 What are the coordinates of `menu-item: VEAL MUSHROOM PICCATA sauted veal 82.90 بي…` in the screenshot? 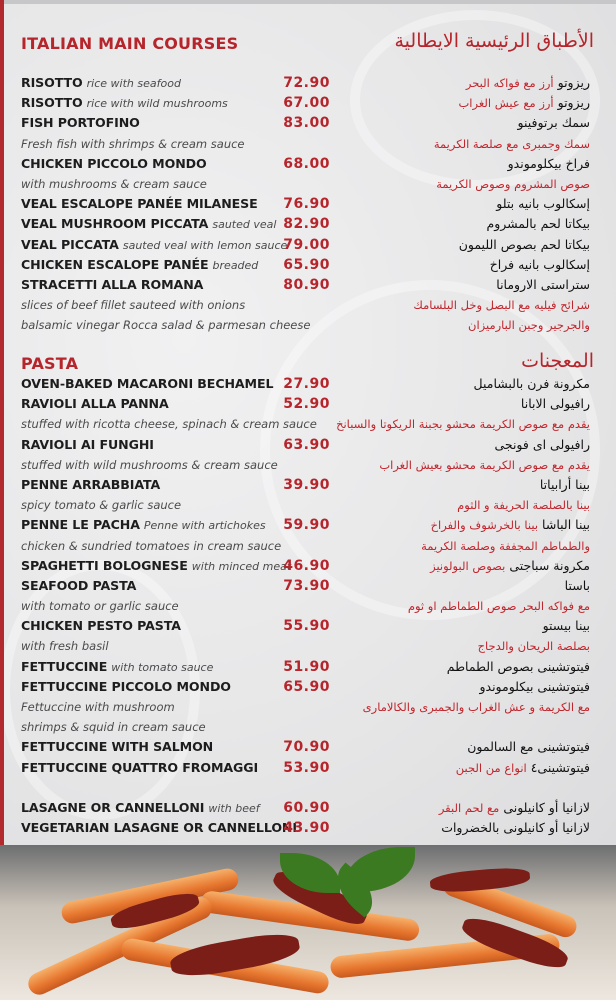 It's located at (308, 224).